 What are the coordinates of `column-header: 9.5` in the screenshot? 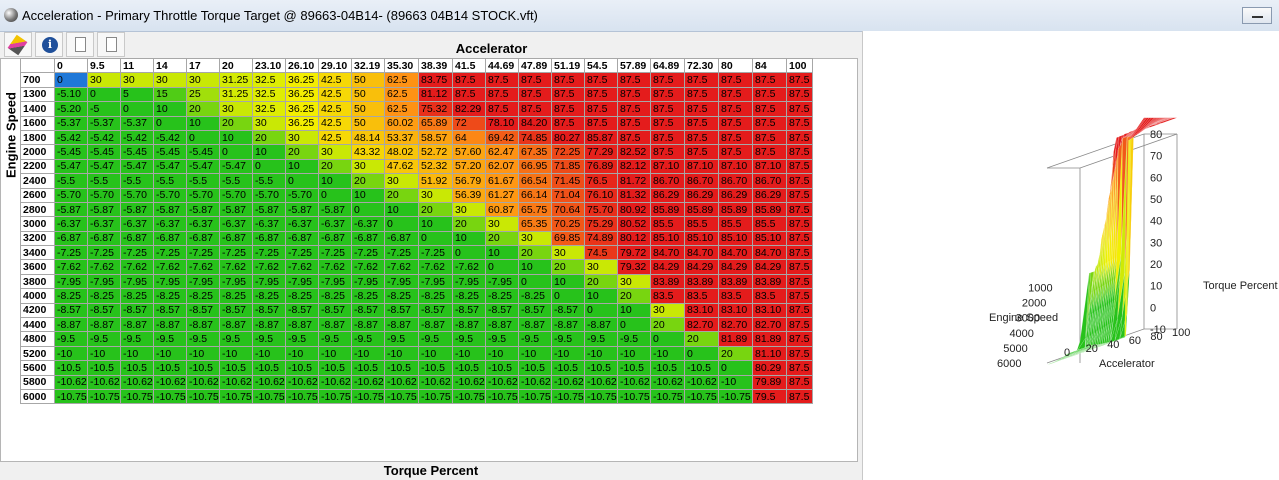 It's located at (104, 65).